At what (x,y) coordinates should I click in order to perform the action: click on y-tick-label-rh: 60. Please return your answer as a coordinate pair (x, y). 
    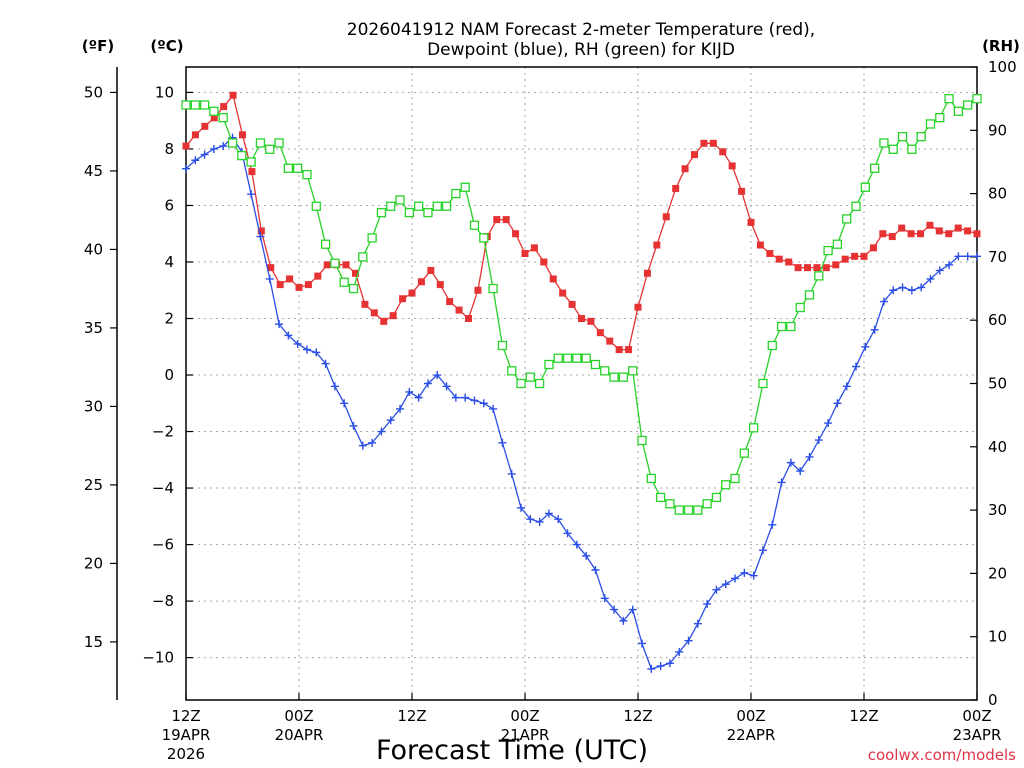
    Looking at the image, I should click on (997, 320).